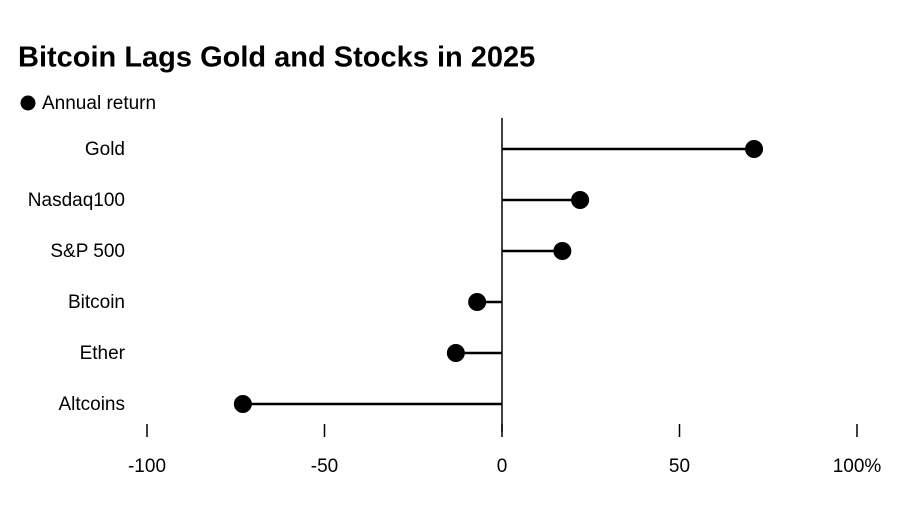 The width and height of the screenshot is (900, 510). Describe the element at coordinates (679, 466) in the screenshot. I see `x-tick-label: 50` at that location.